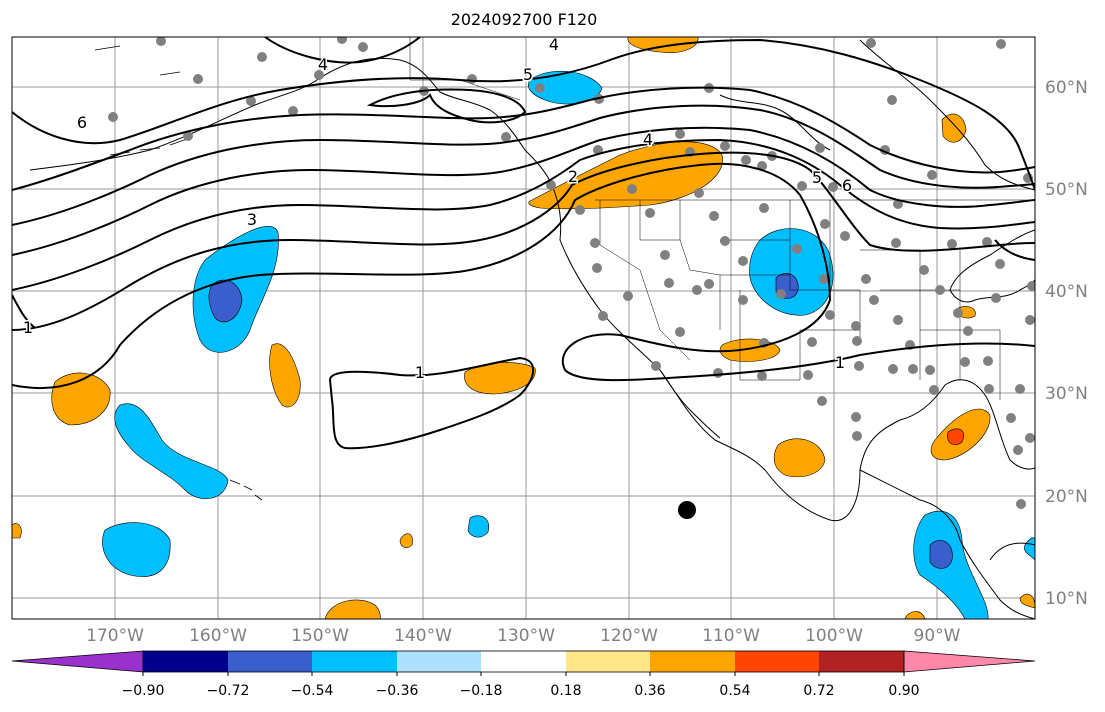 The height and width of the screenshot is (712, 1105). Describe the element at coordinates (320, 636) in the screenshot. I see `lon-label: 150°W` at that location.